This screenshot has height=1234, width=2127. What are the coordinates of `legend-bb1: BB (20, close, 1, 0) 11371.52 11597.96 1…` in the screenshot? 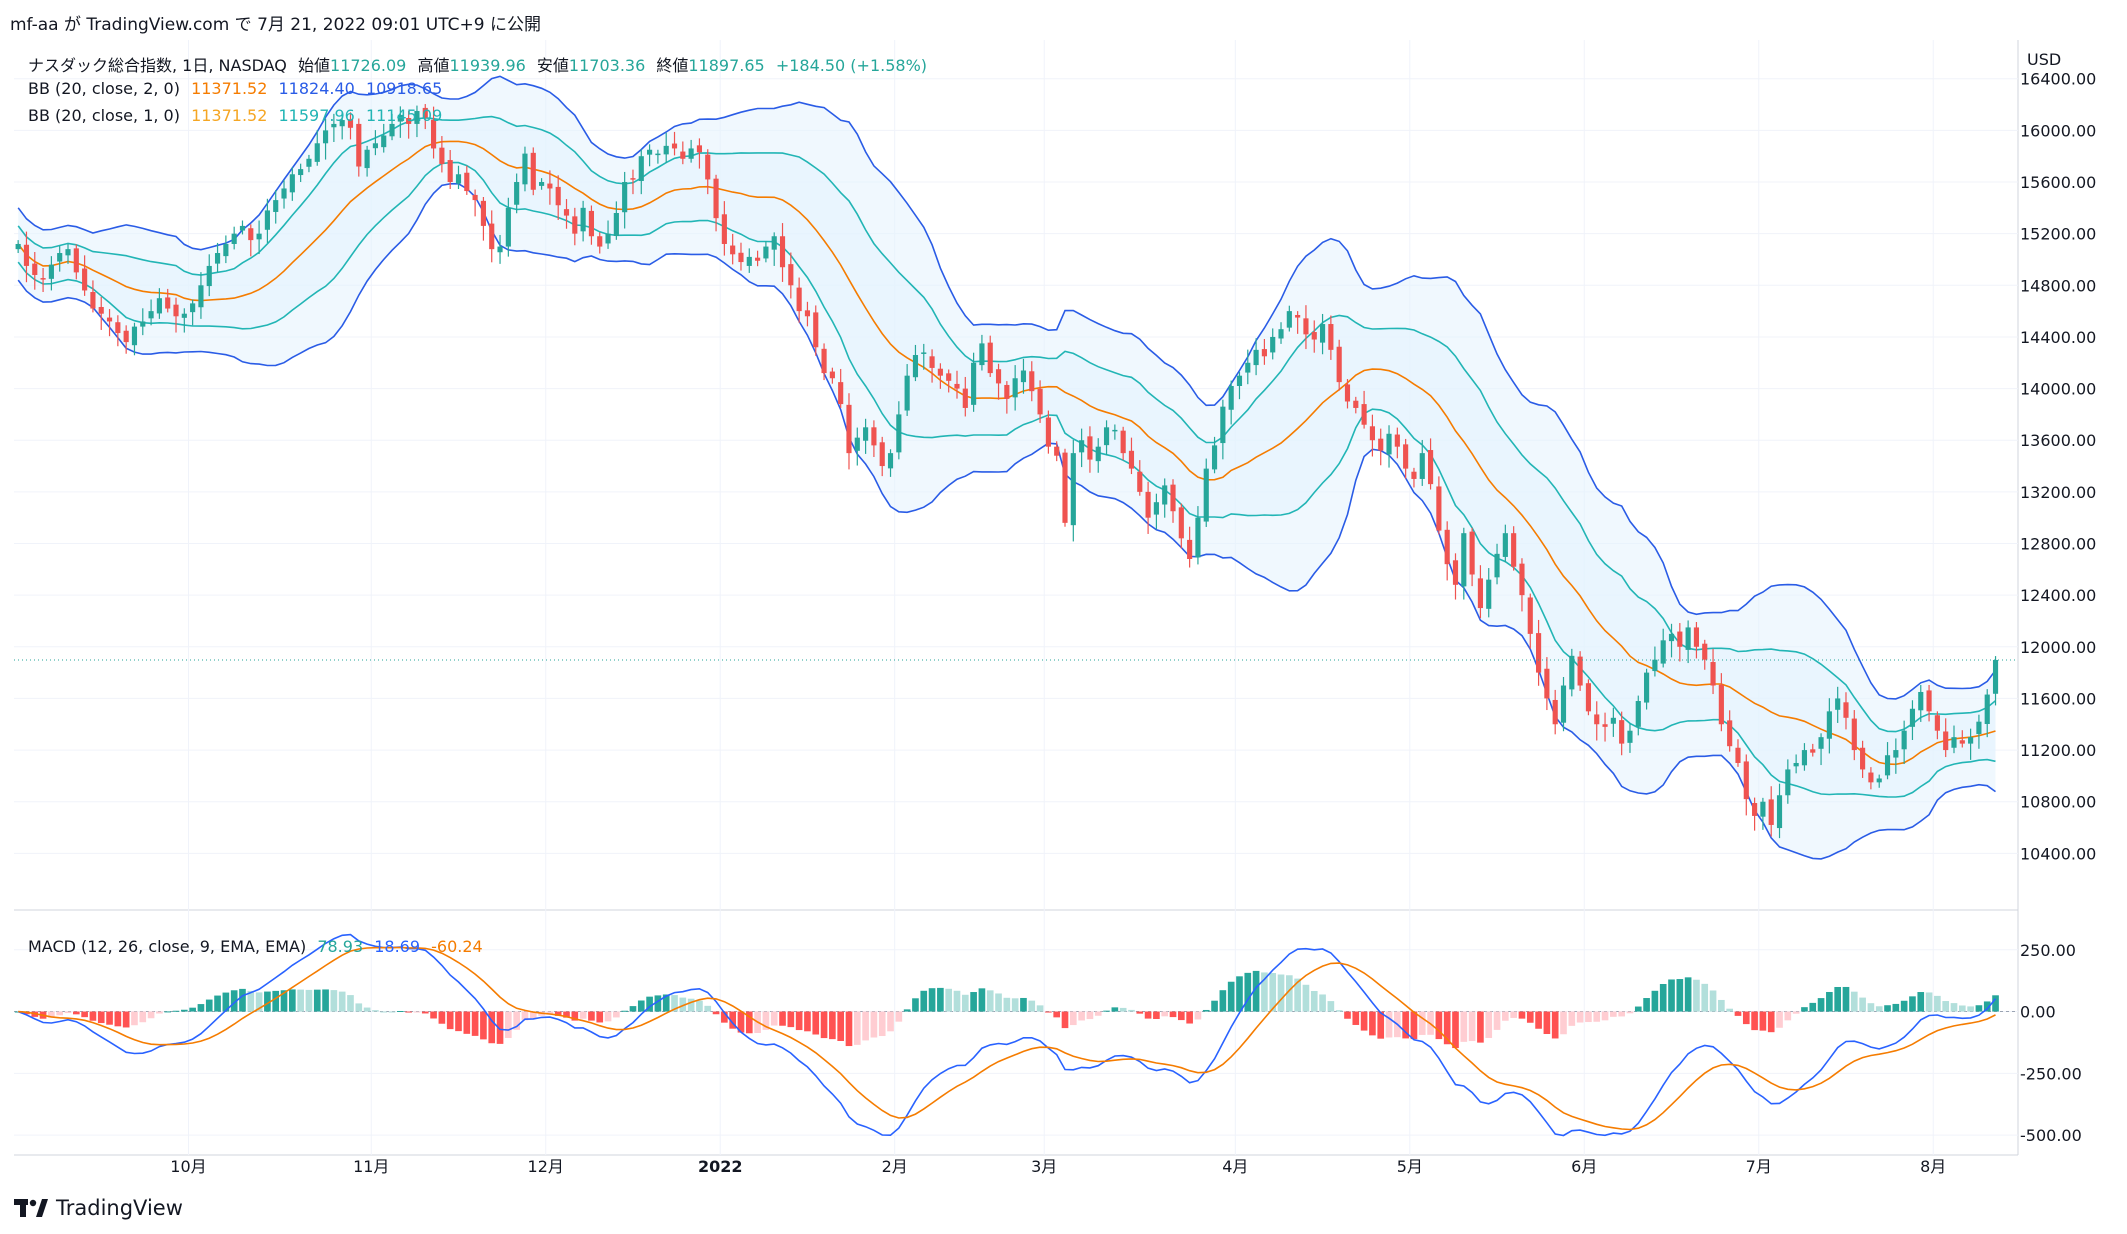 It's located at (235, 115).